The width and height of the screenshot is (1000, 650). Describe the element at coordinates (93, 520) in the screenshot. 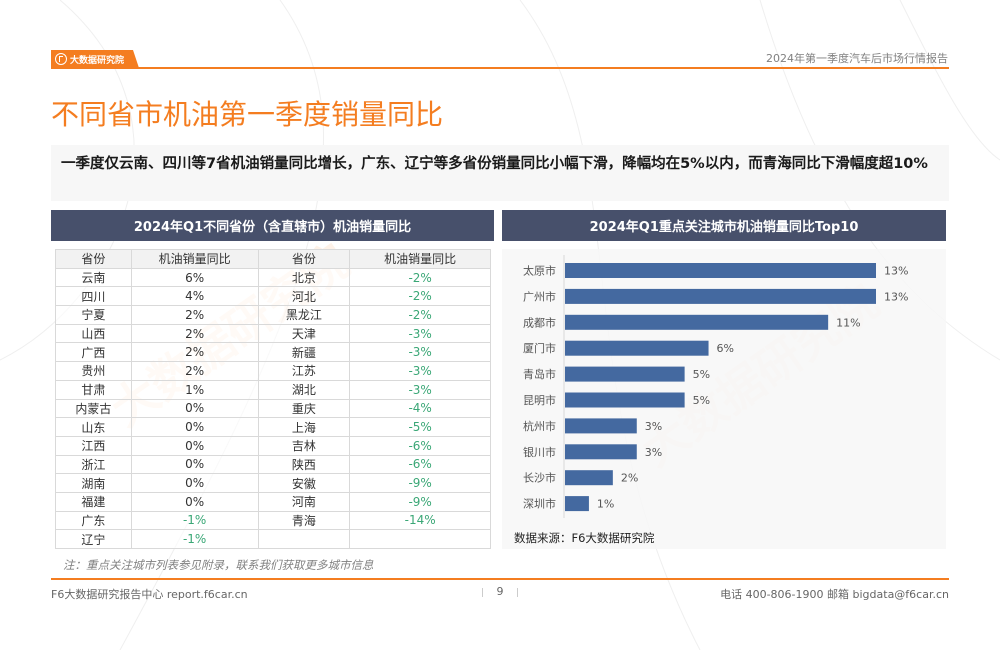

I see `province-cell: 广东` at that location.